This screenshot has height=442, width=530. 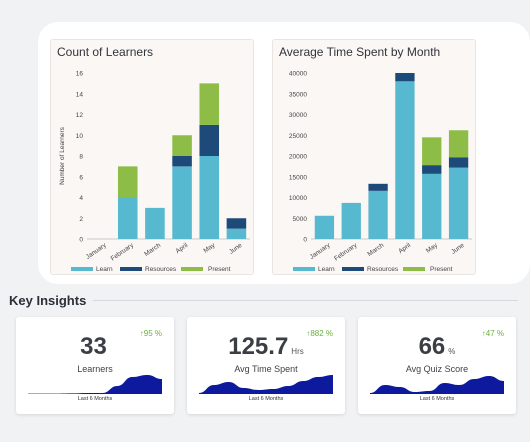 What do you see at coordinates (319, 333) in the screenshot?
I see `kpi-change: ↑882 %` at bounding box center [319, 333].